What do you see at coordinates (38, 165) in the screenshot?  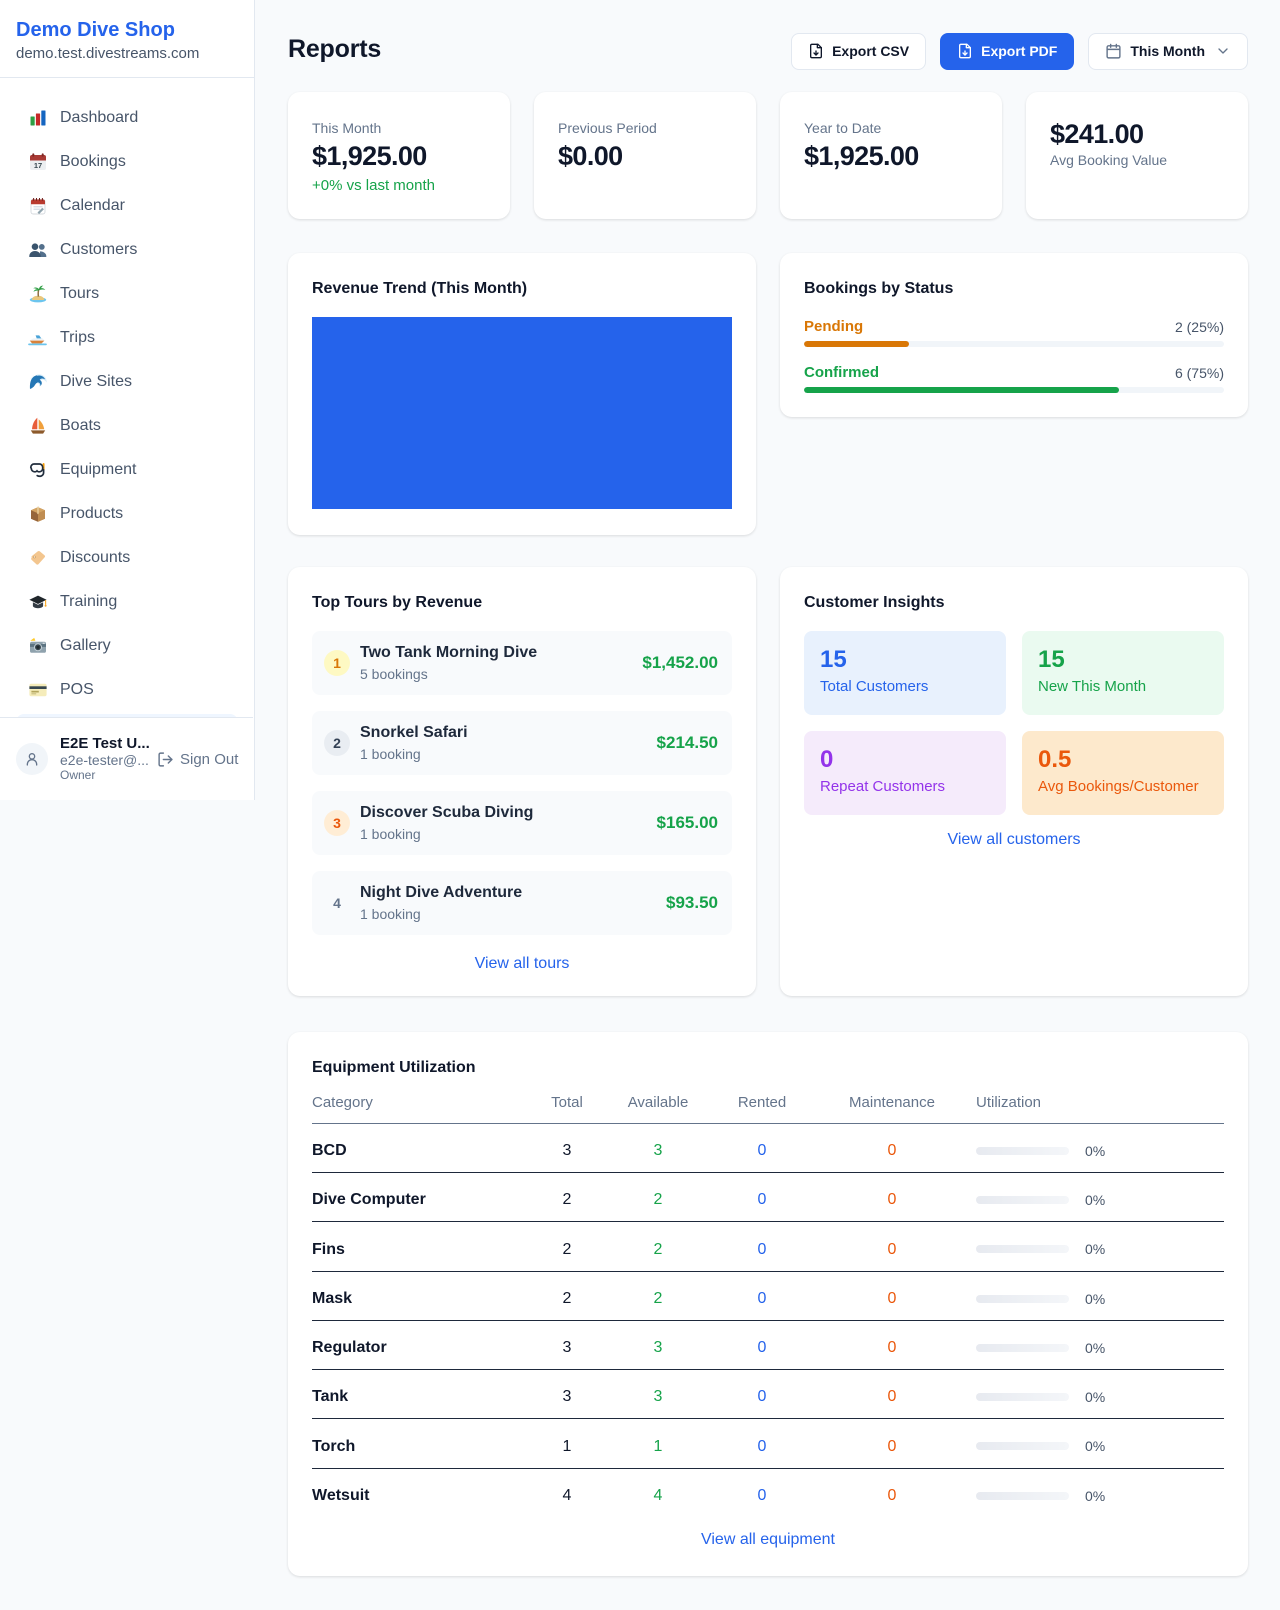 I see `svg-text: 17` at bounding box center [38, 165].